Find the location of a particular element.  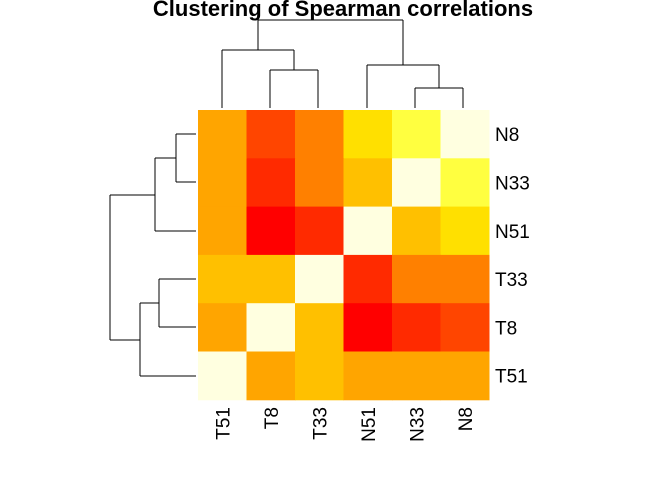

column-label: N8 is located at coordinates (466, 419).